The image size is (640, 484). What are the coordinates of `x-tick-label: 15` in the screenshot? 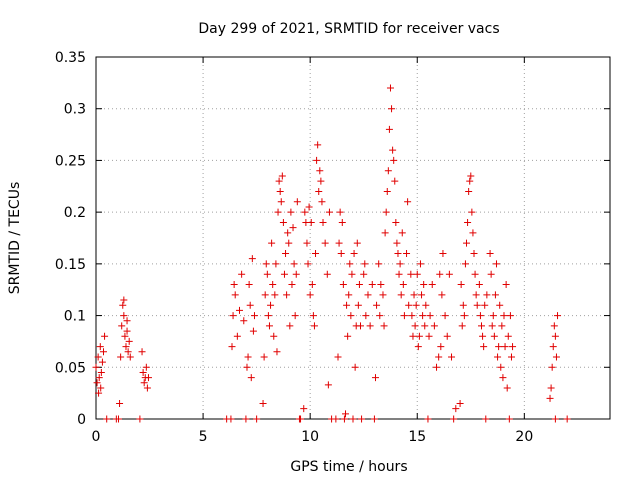 It's located at (417, 437).